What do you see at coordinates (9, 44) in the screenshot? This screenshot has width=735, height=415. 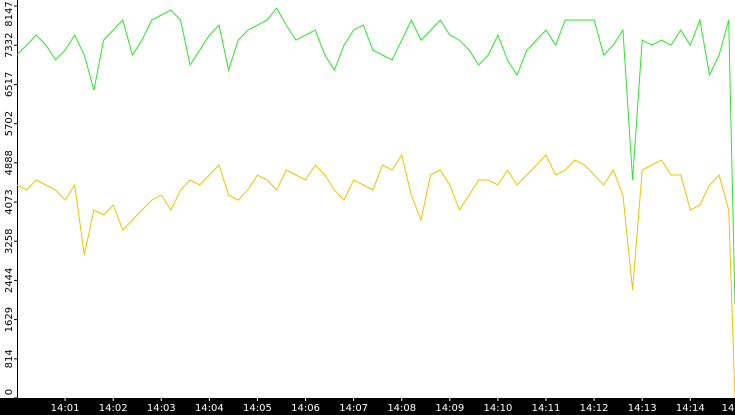 I see `y-tick-label: 7332` at bounding box center [9, 44].